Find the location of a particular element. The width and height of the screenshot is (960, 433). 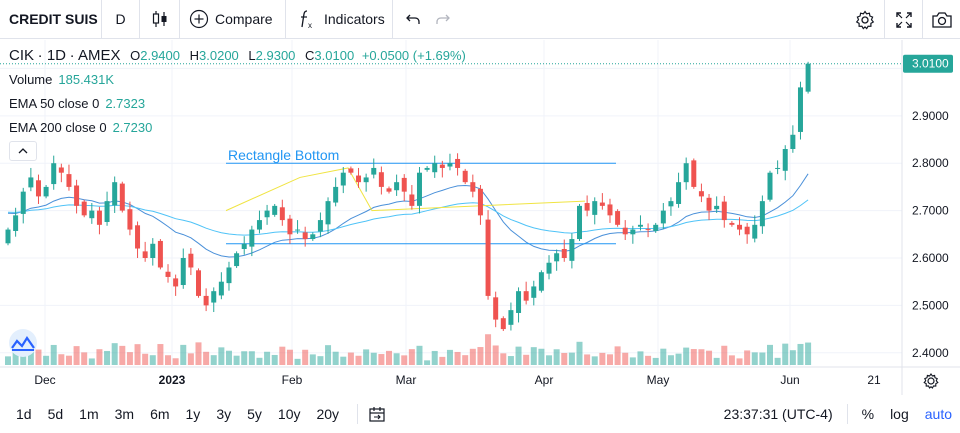

chart-type-button is located at coordinates (160, 19).